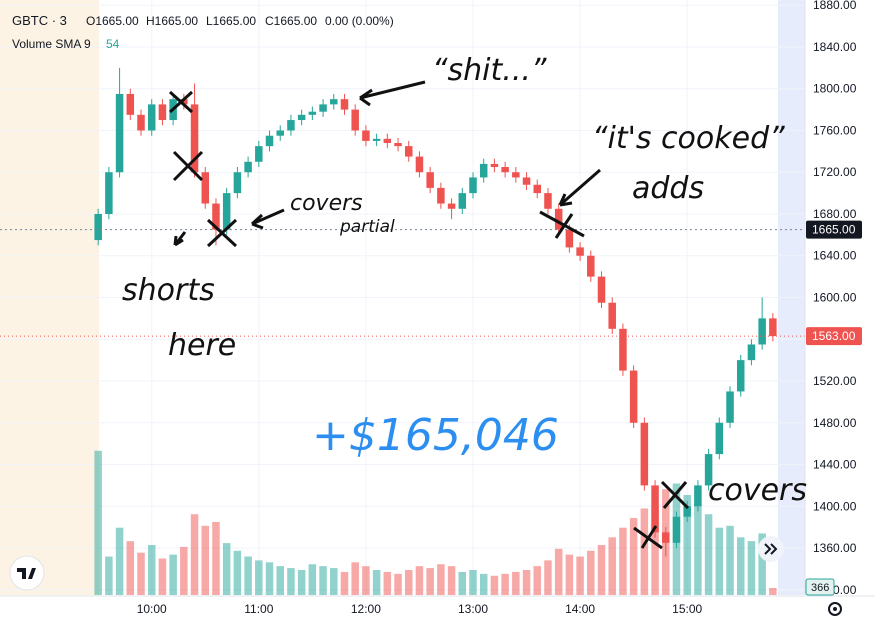  What do you see at coordinates (168, 290) in the screenshot?
I see `annotation: shorts` at bounding box center [168, 290].